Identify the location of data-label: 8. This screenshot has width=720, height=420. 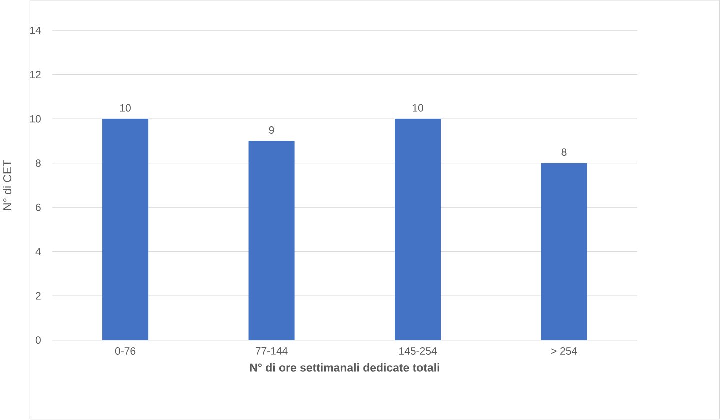
(564, 152).